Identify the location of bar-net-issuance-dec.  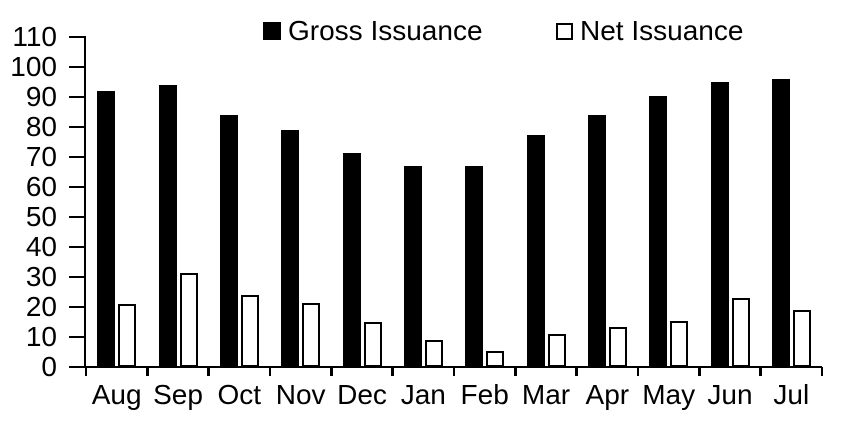
(372, 344).